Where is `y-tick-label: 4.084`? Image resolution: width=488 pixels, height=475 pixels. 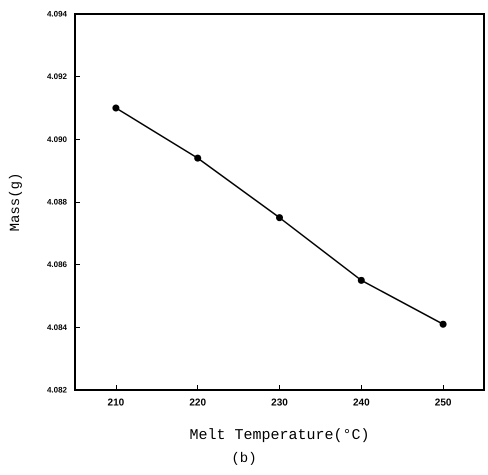
y-tick-label: 4.084 is located at coordinates (57, 327).